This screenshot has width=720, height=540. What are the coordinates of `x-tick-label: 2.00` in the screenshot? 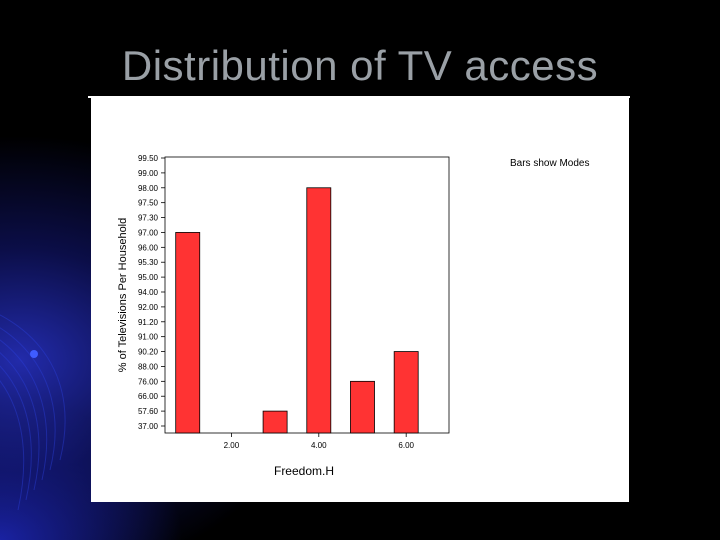 It's located at (232, 445).